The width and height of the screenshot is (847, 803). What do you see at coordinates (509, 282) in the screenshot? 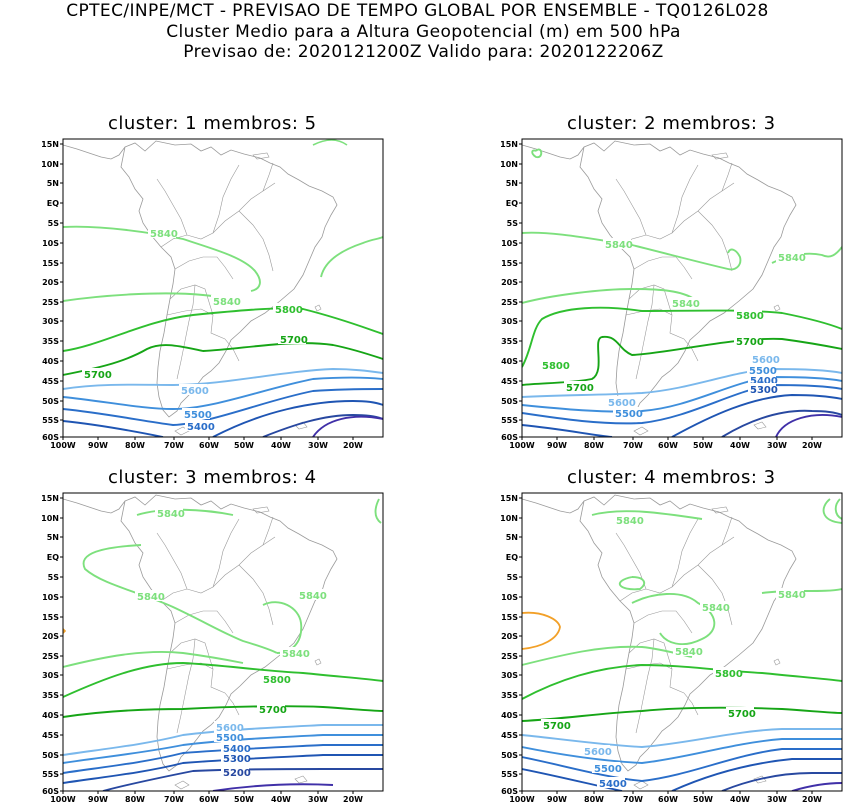
I see `lat-tick-label: 20S` at bounding box center [509, 282].